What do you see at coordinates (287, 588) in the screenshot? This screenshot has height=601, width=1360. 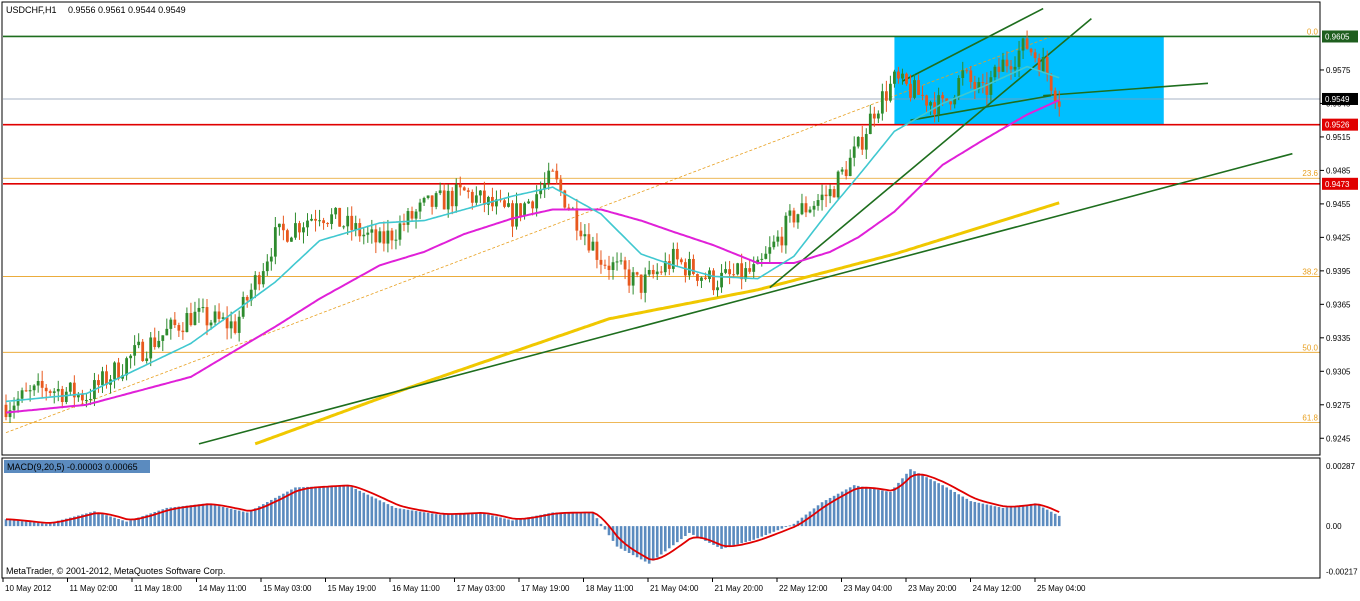 I see `x-axis-tick-label: 15 May 03:00` at bounding box center [287, 588].